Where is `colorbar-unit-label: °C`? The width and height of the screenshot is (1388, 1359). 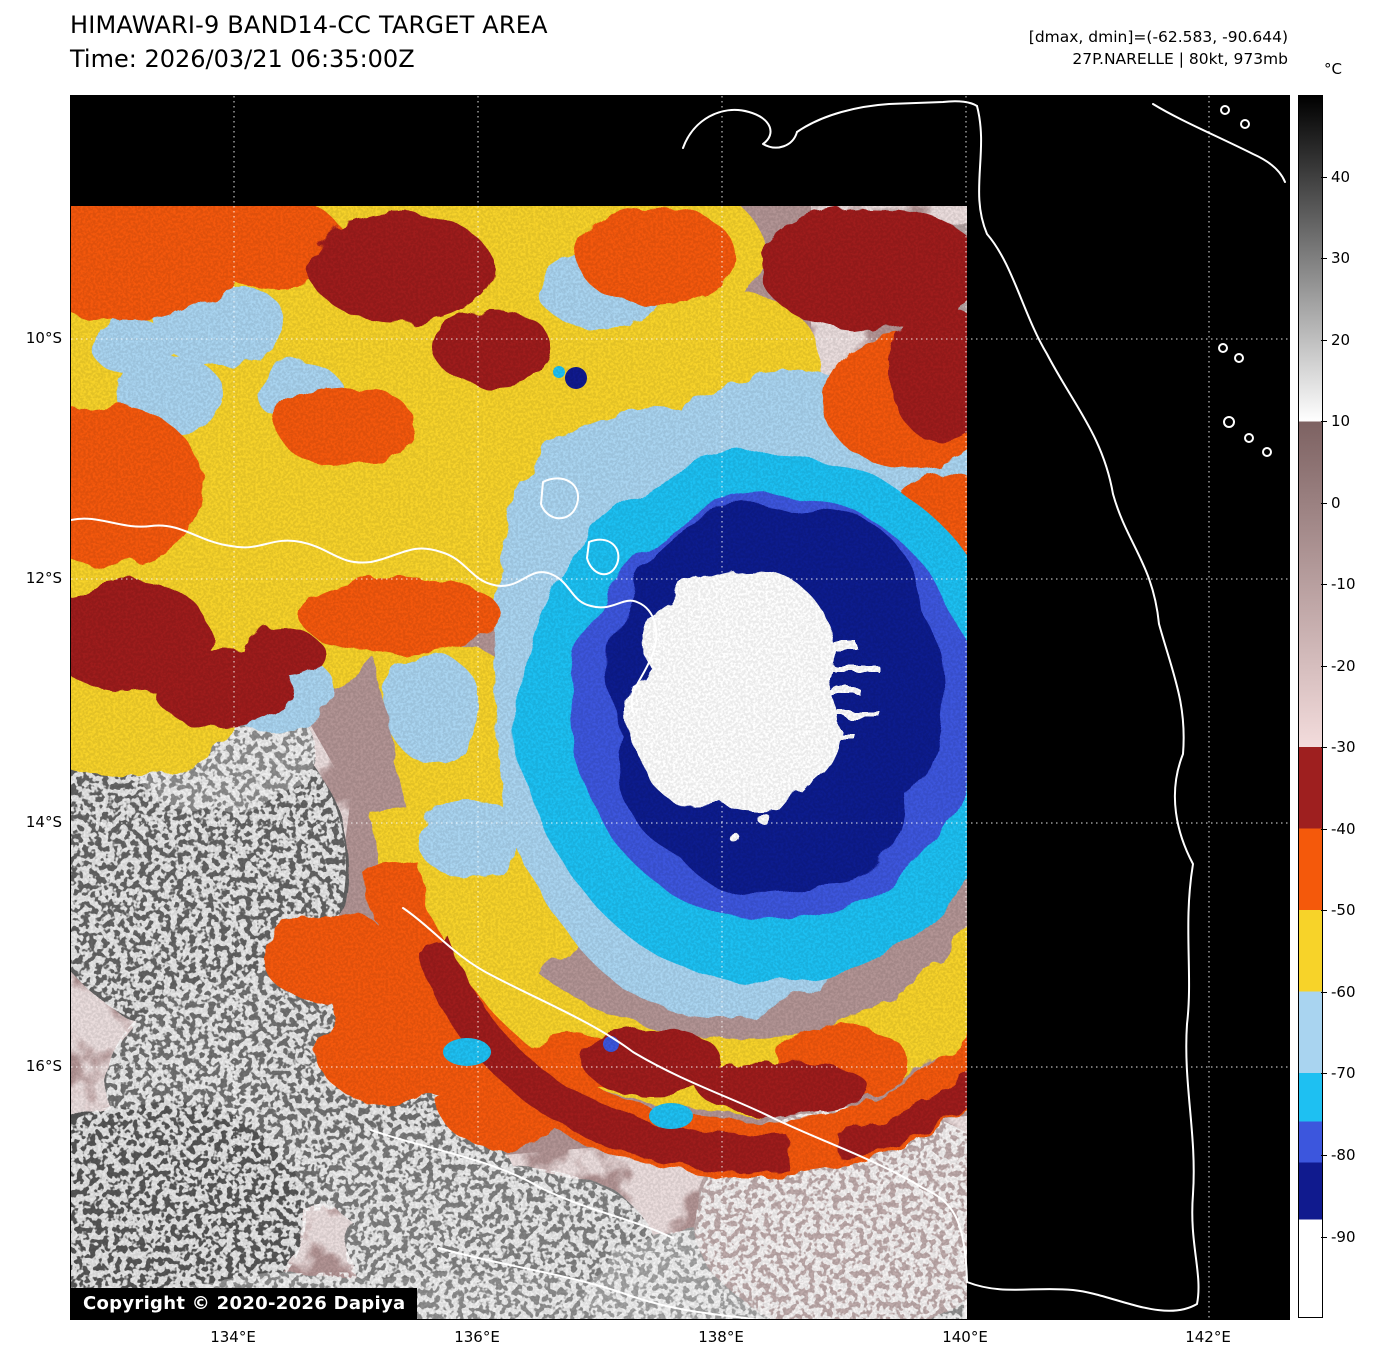
colorbar-unit-label: °C is located at coordinates (1333, 69).